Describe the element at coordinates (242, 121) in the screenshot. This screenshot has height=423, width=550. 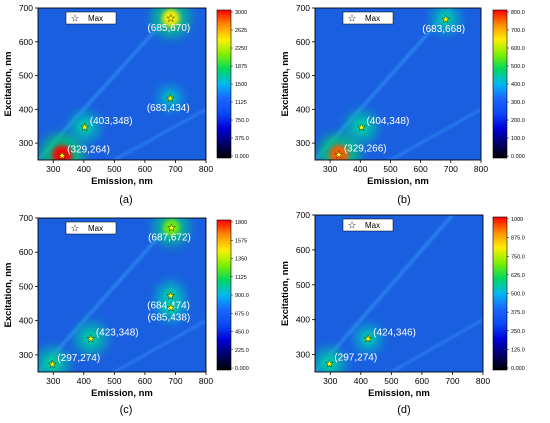
I see `colorbar-tick-label: 750.0` at that location.